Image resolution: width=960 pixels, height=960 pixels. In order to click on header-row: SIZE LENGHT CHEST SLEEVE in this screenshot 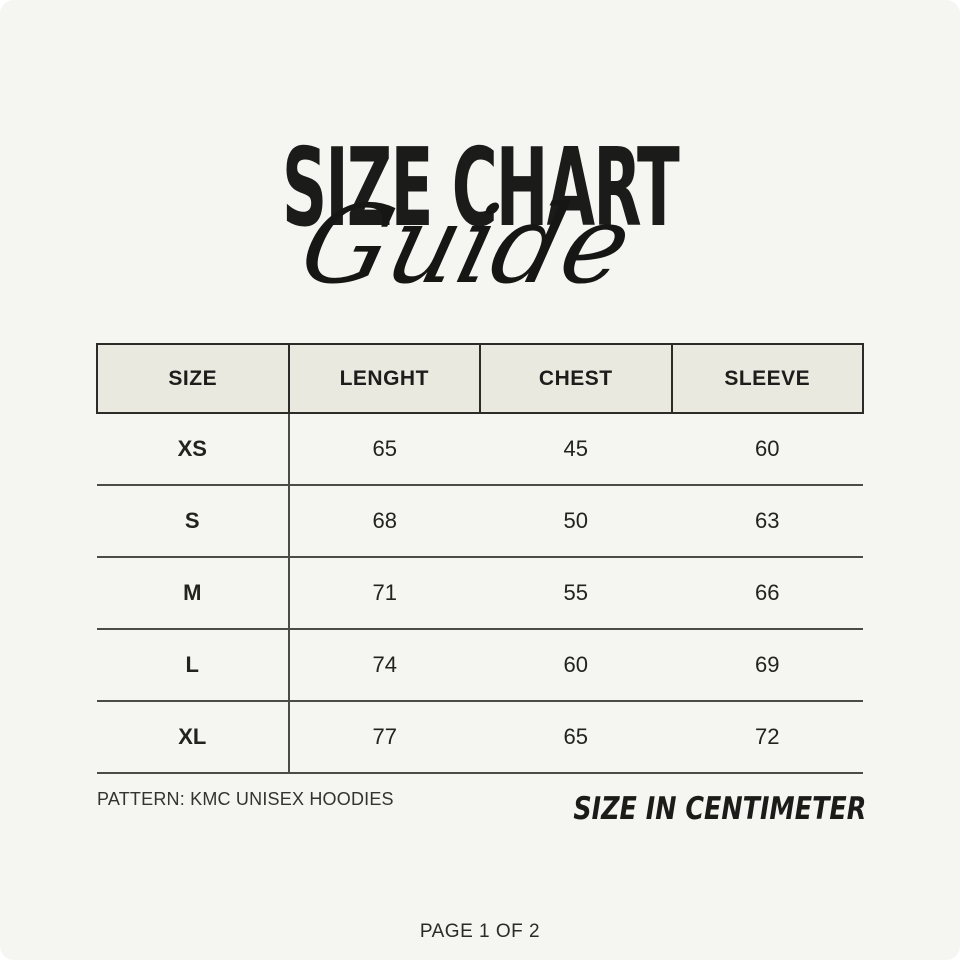, I will do `click(480, 378)`.